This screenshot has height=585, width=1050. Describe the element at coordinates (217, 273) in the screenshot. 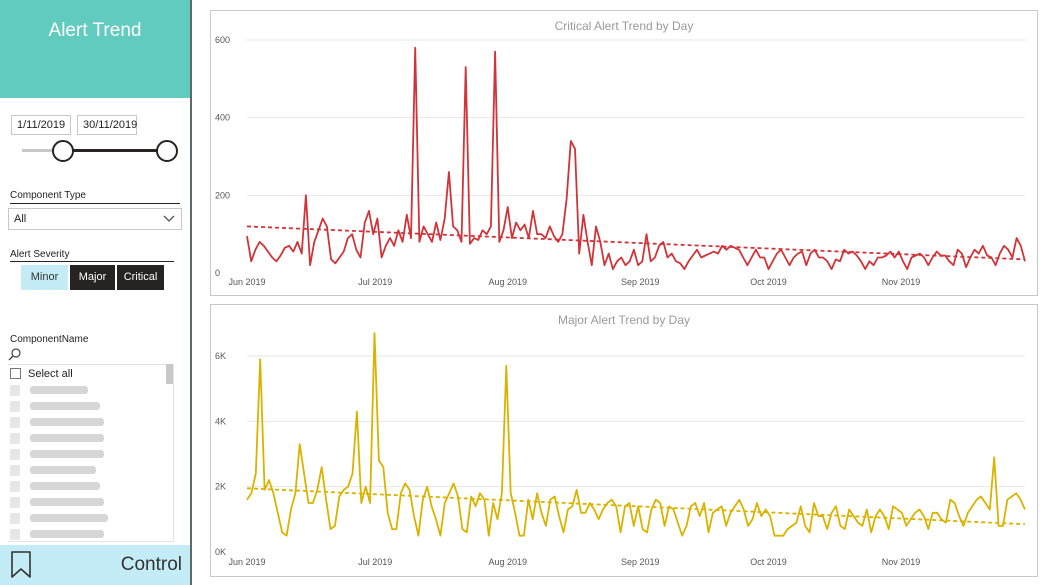

I see `y-tick-label: 0` at that location.